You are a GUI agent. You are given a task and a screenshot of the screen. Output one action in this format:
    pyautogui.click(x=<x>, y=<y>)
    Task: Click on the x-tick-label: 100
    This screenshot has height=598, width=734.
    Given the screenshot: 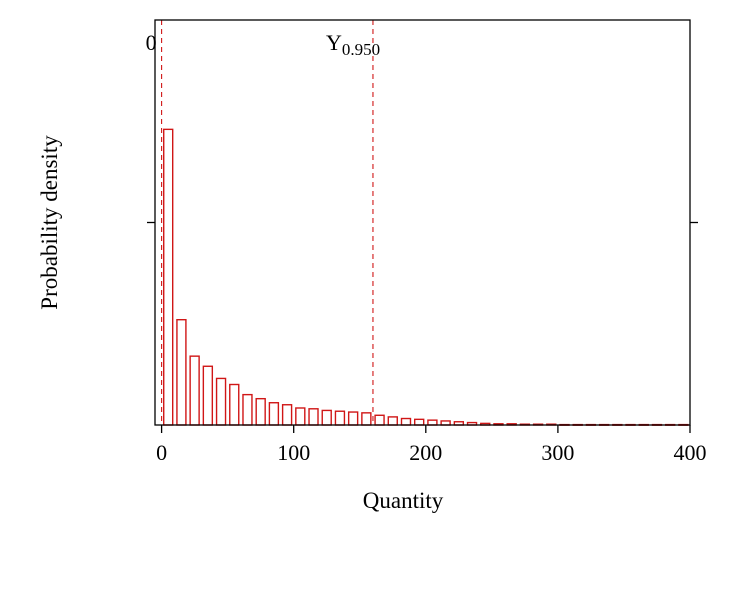 What is the action you would take?
    pyautogui.click(x=293, y=452)
    